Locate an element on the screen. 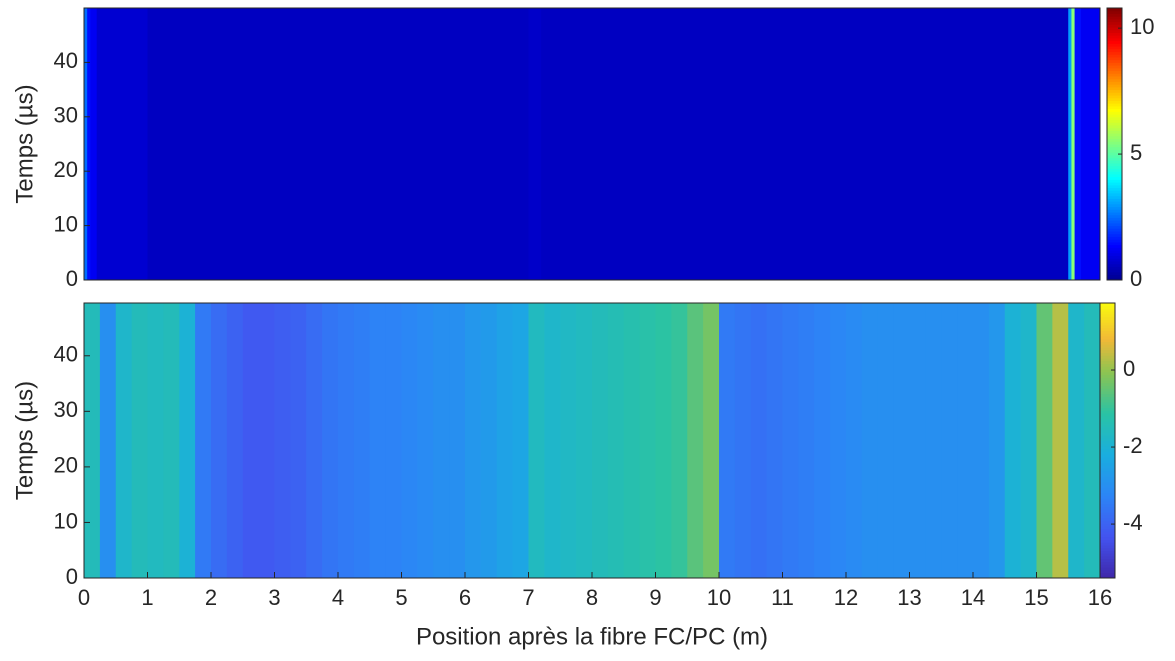 Image resolution: width=1175 pixels, height=661 pixels. x-tick-label: 13 is located at coordinates (909, 597).